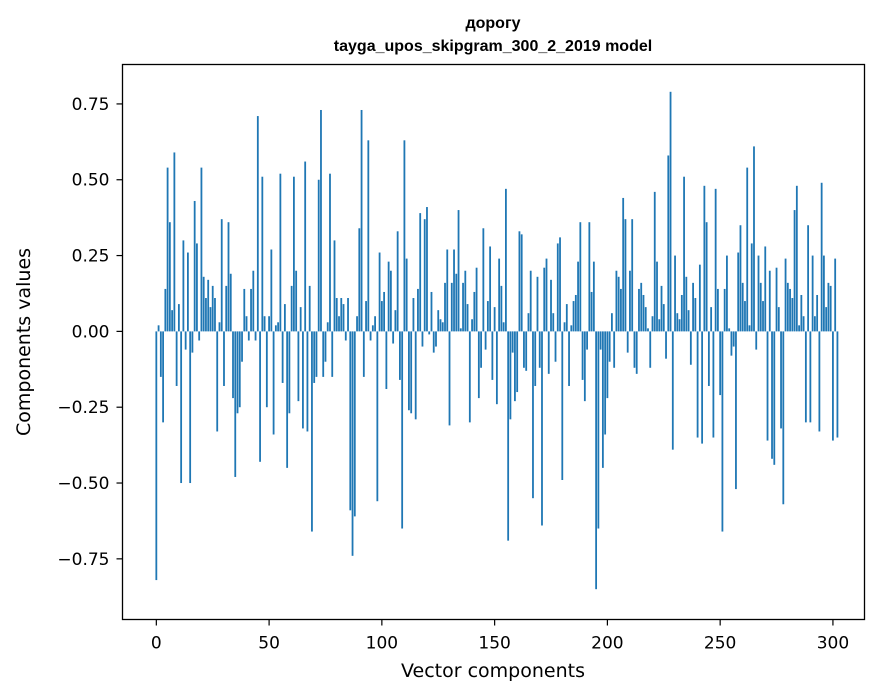  I want to click on x-tick-label: 300, so click(833, 644).